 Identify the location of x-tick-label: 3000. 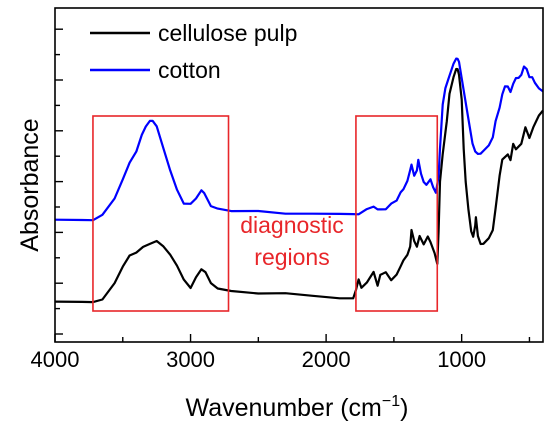
(190, 359).